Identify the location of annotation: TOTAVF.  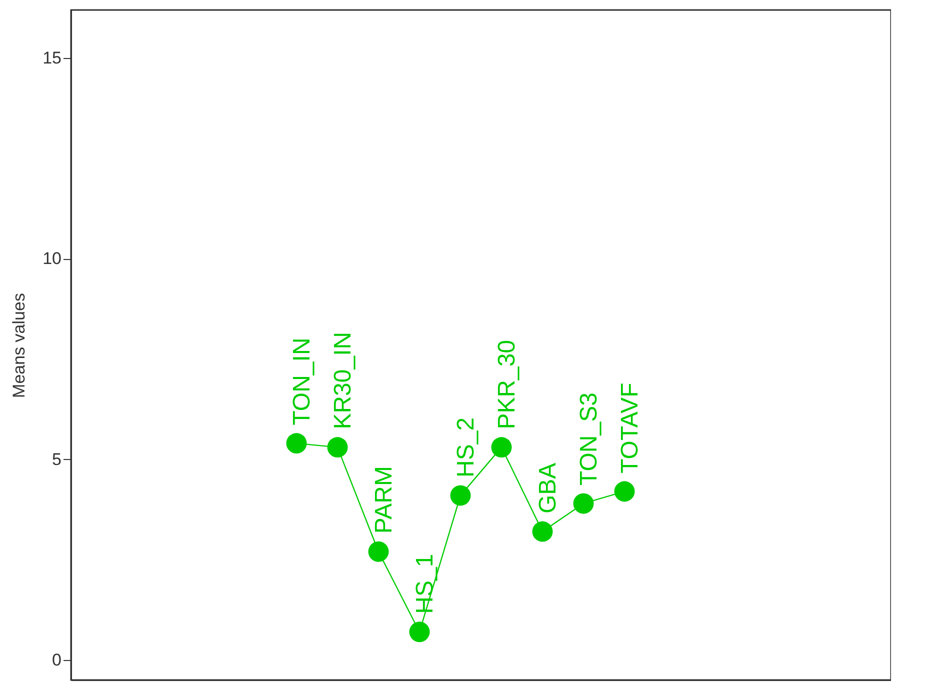
(630, 428).